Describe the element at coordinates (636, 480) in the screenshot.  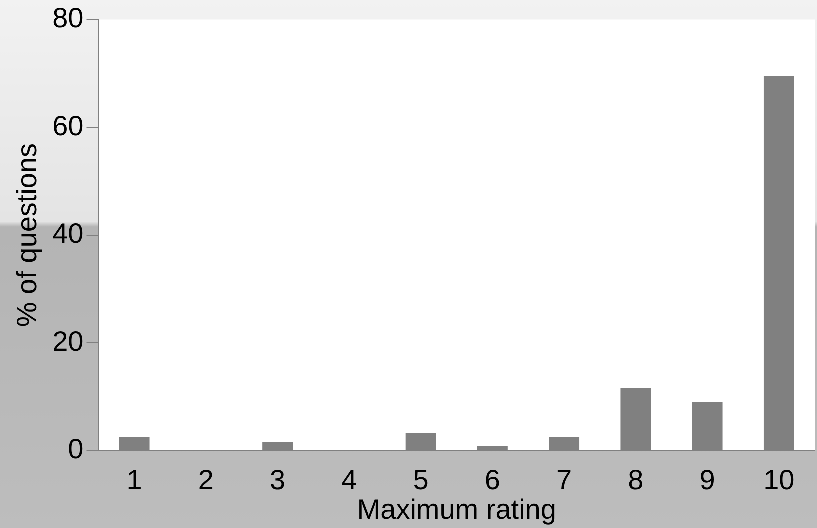
I see `x-tick-label: 8` at that location.